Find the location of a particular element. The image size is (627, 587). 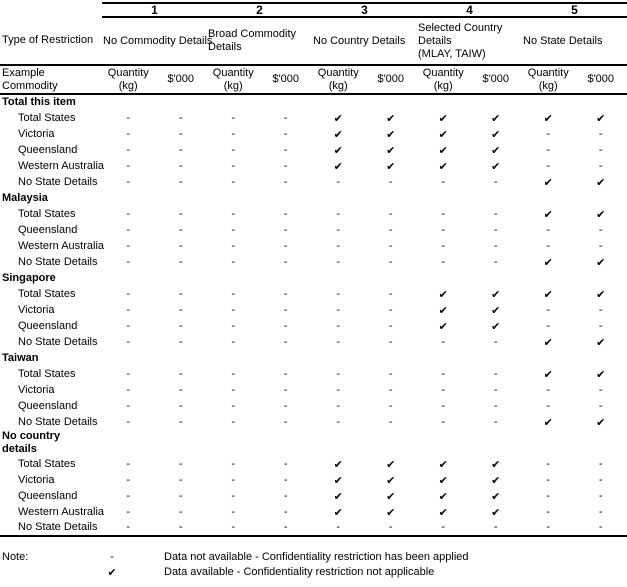

table-row: Western Australia - - - - ✔ ✔ ✔ ✔ - - is located at coordinates (313, 166).